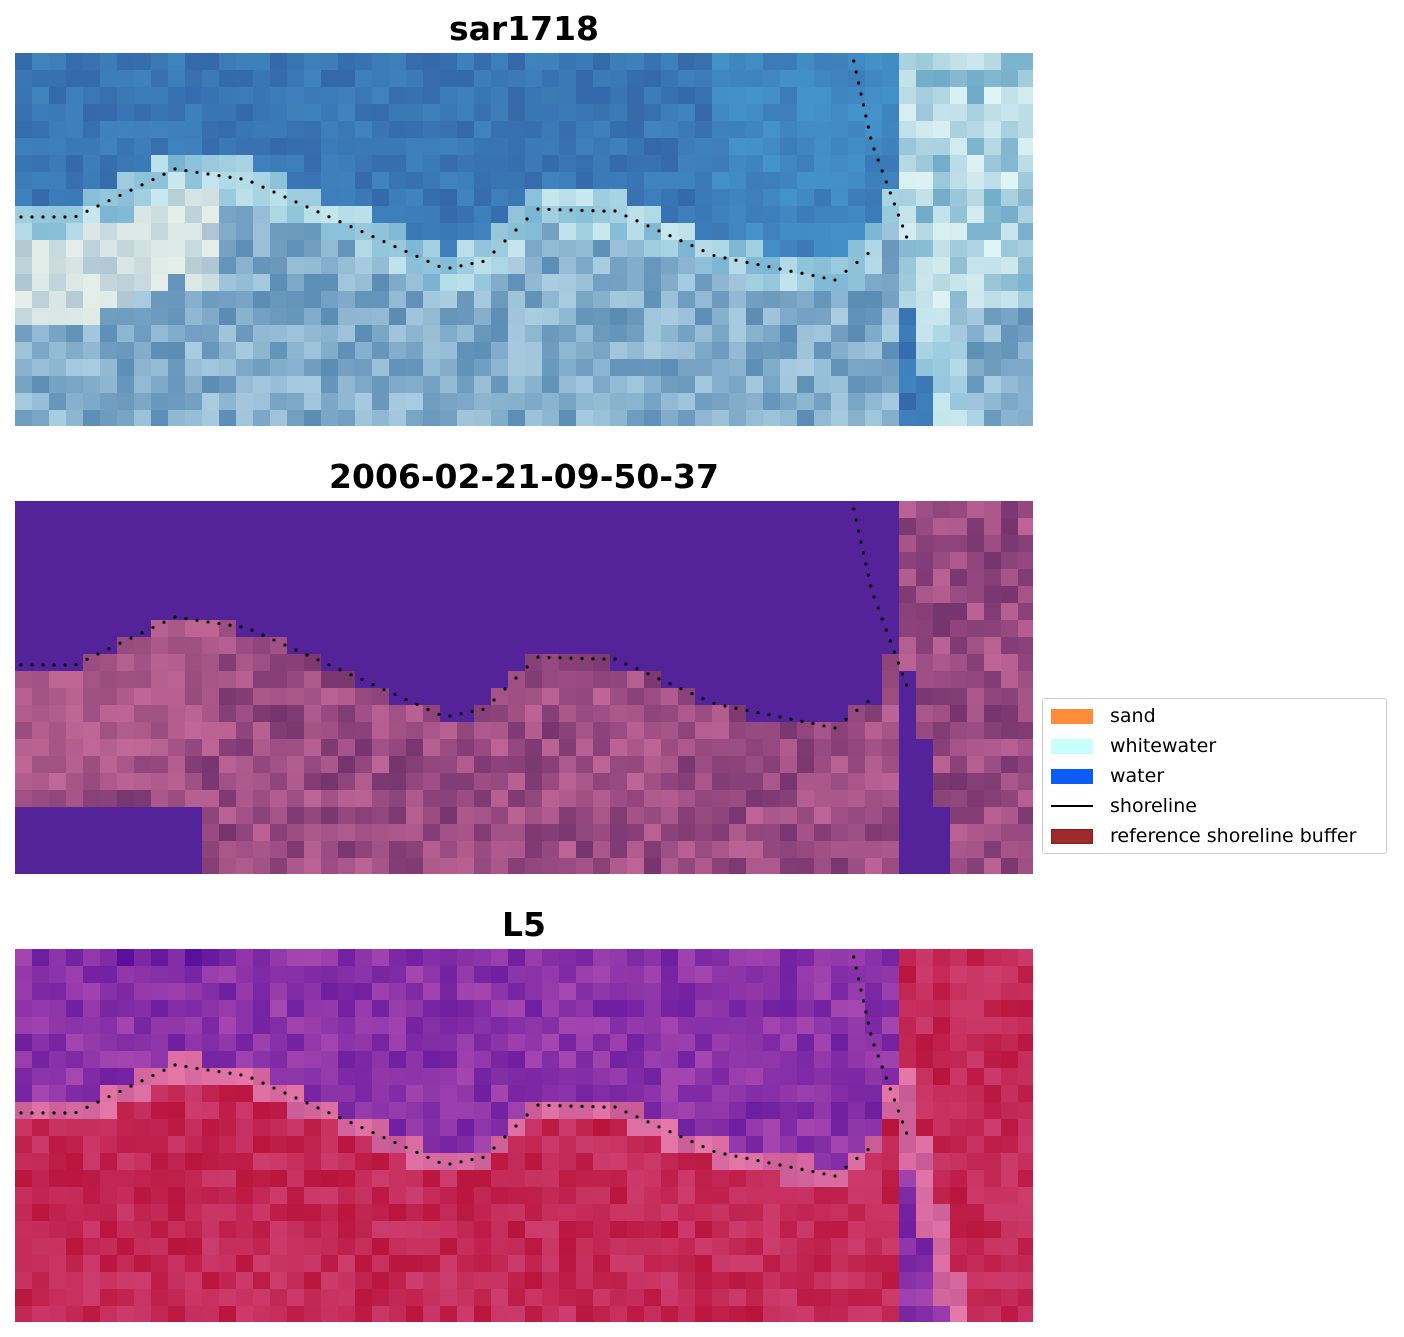 Image resolution: width=1404 pixels, height=1337 pixels. Describe the element at coordinates (1072, 806) in the screenshot. I see `legend-swatch-shoreline` at that location.